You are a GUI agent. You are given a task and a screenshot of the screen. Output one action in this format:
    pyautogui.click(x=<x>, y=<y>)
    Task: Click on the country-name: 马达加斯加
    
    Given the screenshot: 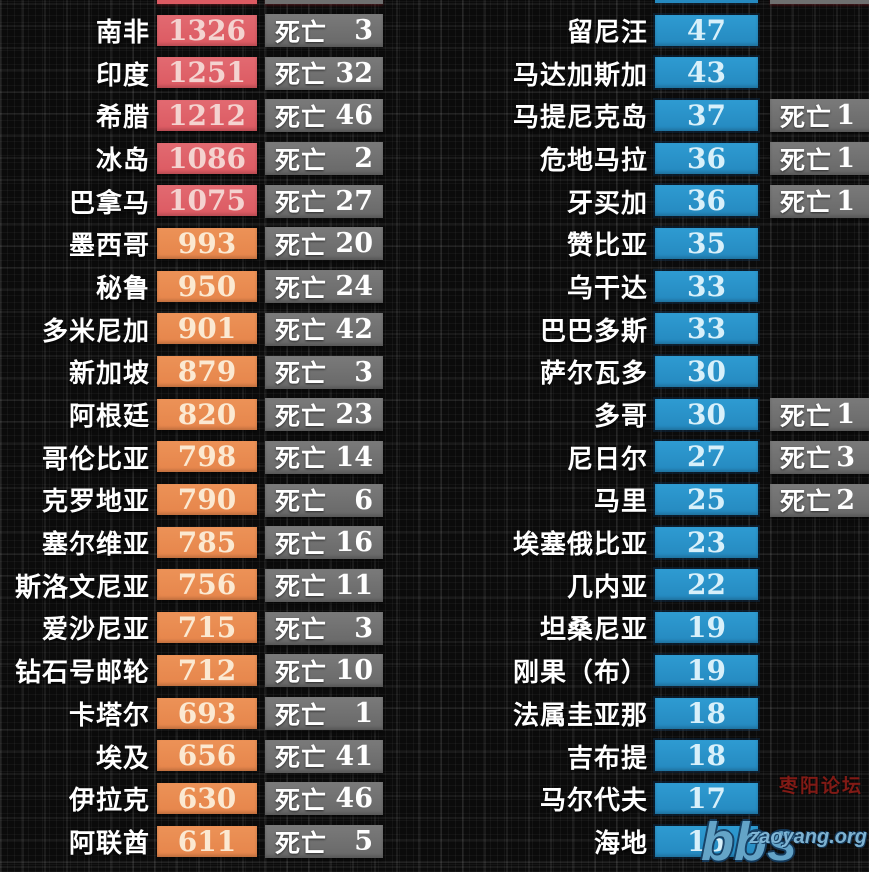 What is the action you would take?
    pyautogui.click(x=580, y=74)
    